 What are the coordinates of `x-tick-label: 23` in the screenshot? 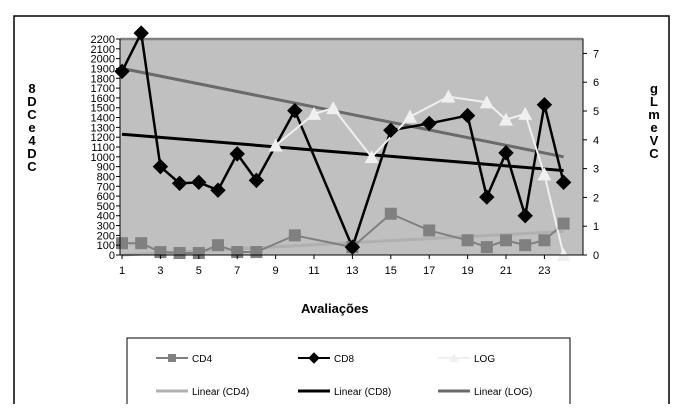 It's located at (544, 271).